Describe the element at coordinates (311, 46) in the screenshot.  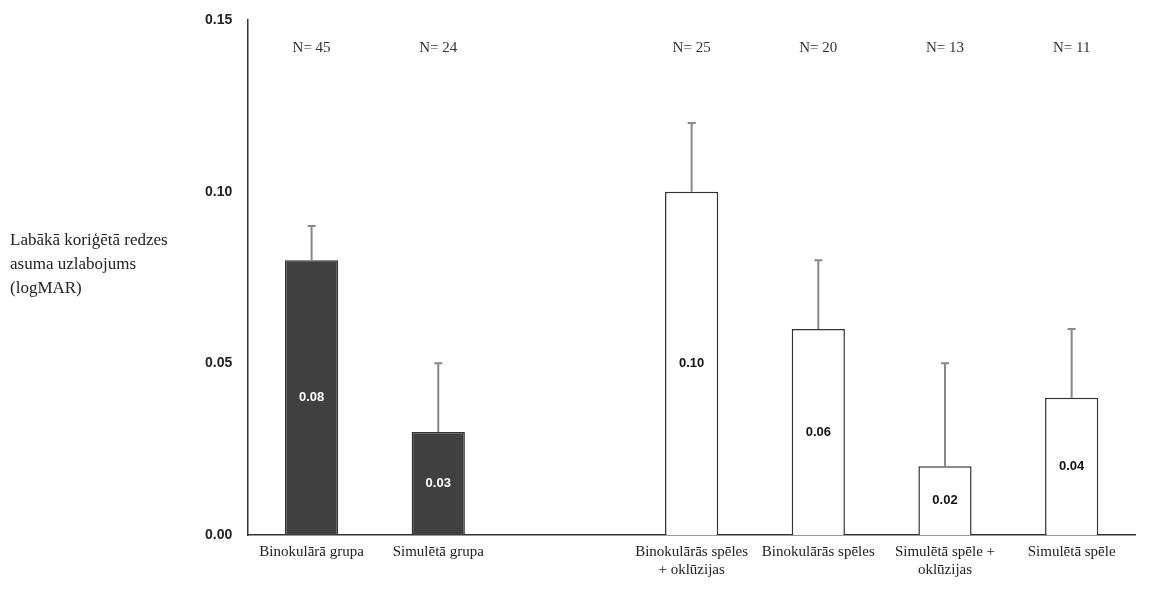
I see `annotation: N= 45` at that location.